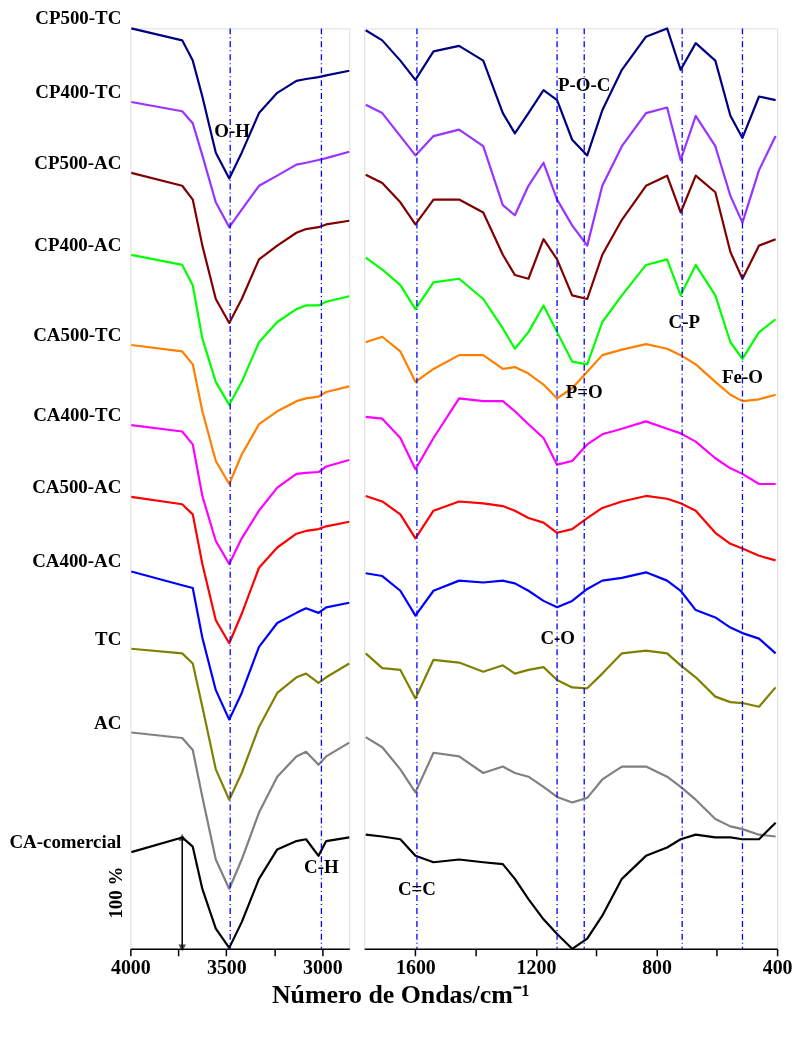 The width and height of the screenshot is (801, 1056). I want to click on series-label: CA-comercial, so click(65, 842).